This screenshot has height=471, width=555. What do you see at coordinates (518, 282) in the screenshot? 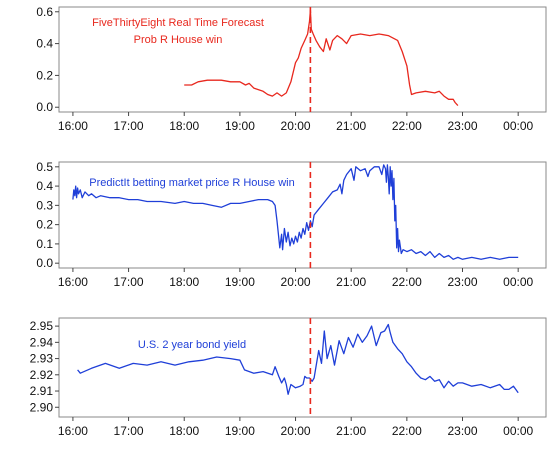
I see `panel-2-x-tick-label-8: 00:00` at bounding box center [518, 282].